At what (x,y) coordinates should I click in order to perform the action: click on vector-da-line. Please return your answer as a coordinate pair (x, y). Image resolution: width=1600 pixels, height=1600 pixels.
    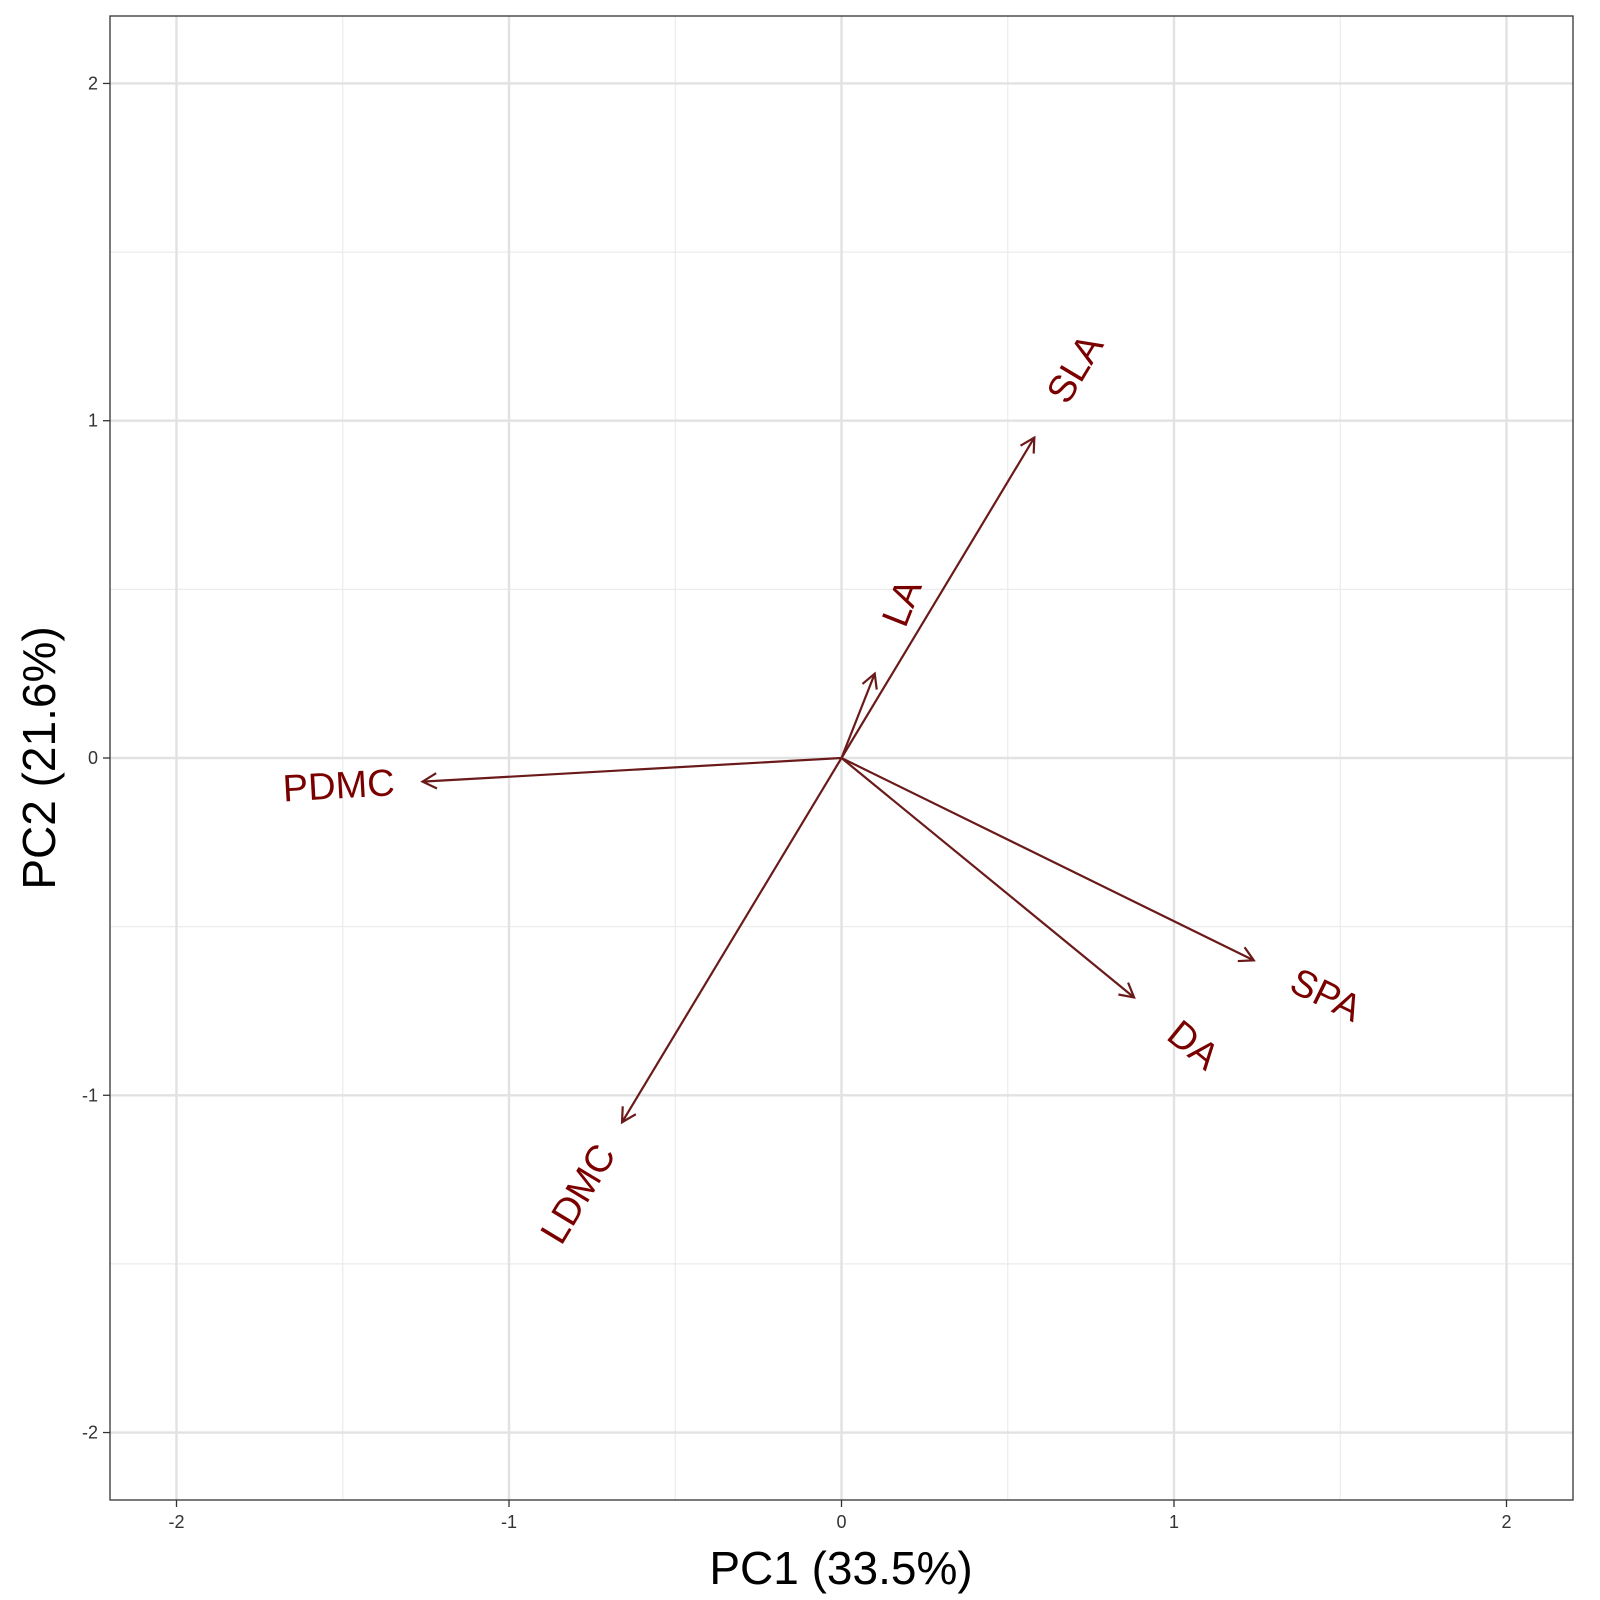
    Looking at the image, I should click on (987, 878).